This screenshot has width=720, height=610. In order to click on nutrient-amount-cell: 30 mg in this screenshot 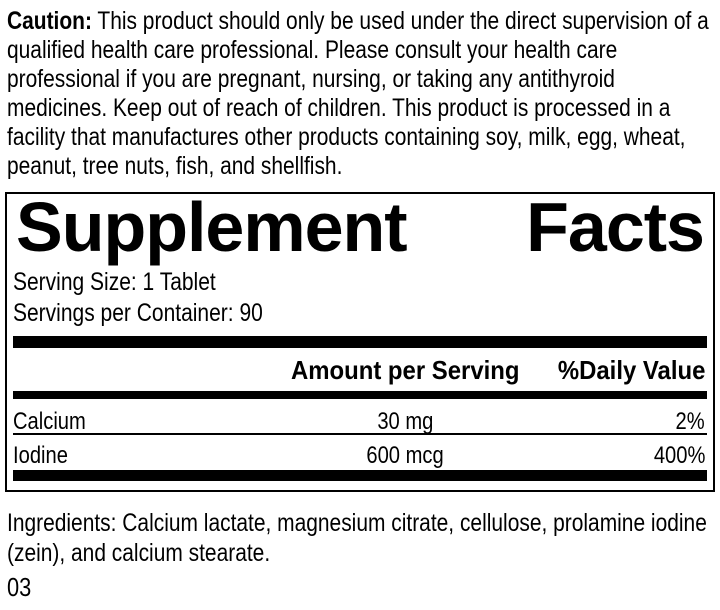, I will do `click(405, 422)`.